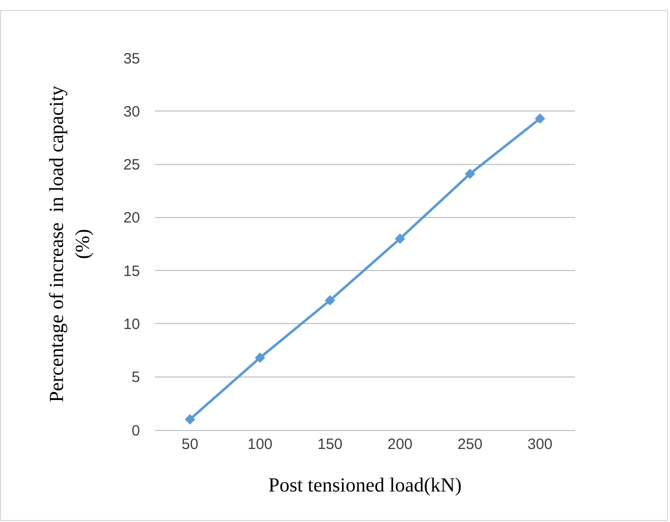 The image size is (670, 522). I want to click on x-tick-label: 100, so click(260, 444).